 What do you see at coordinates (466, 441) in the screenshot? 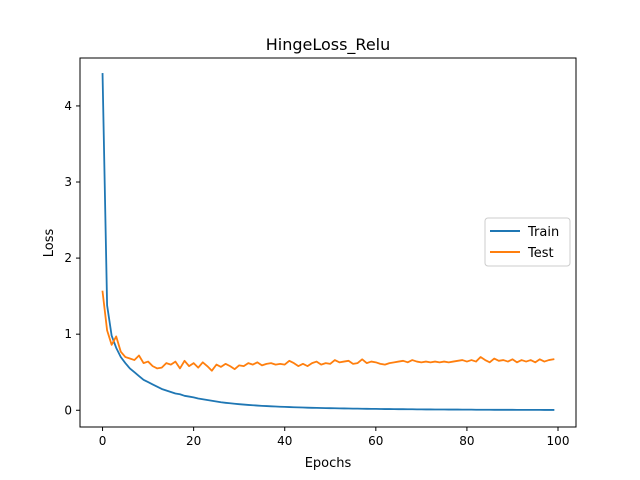
I see `x-tick-label: 80` at bounding box center [466, 441].